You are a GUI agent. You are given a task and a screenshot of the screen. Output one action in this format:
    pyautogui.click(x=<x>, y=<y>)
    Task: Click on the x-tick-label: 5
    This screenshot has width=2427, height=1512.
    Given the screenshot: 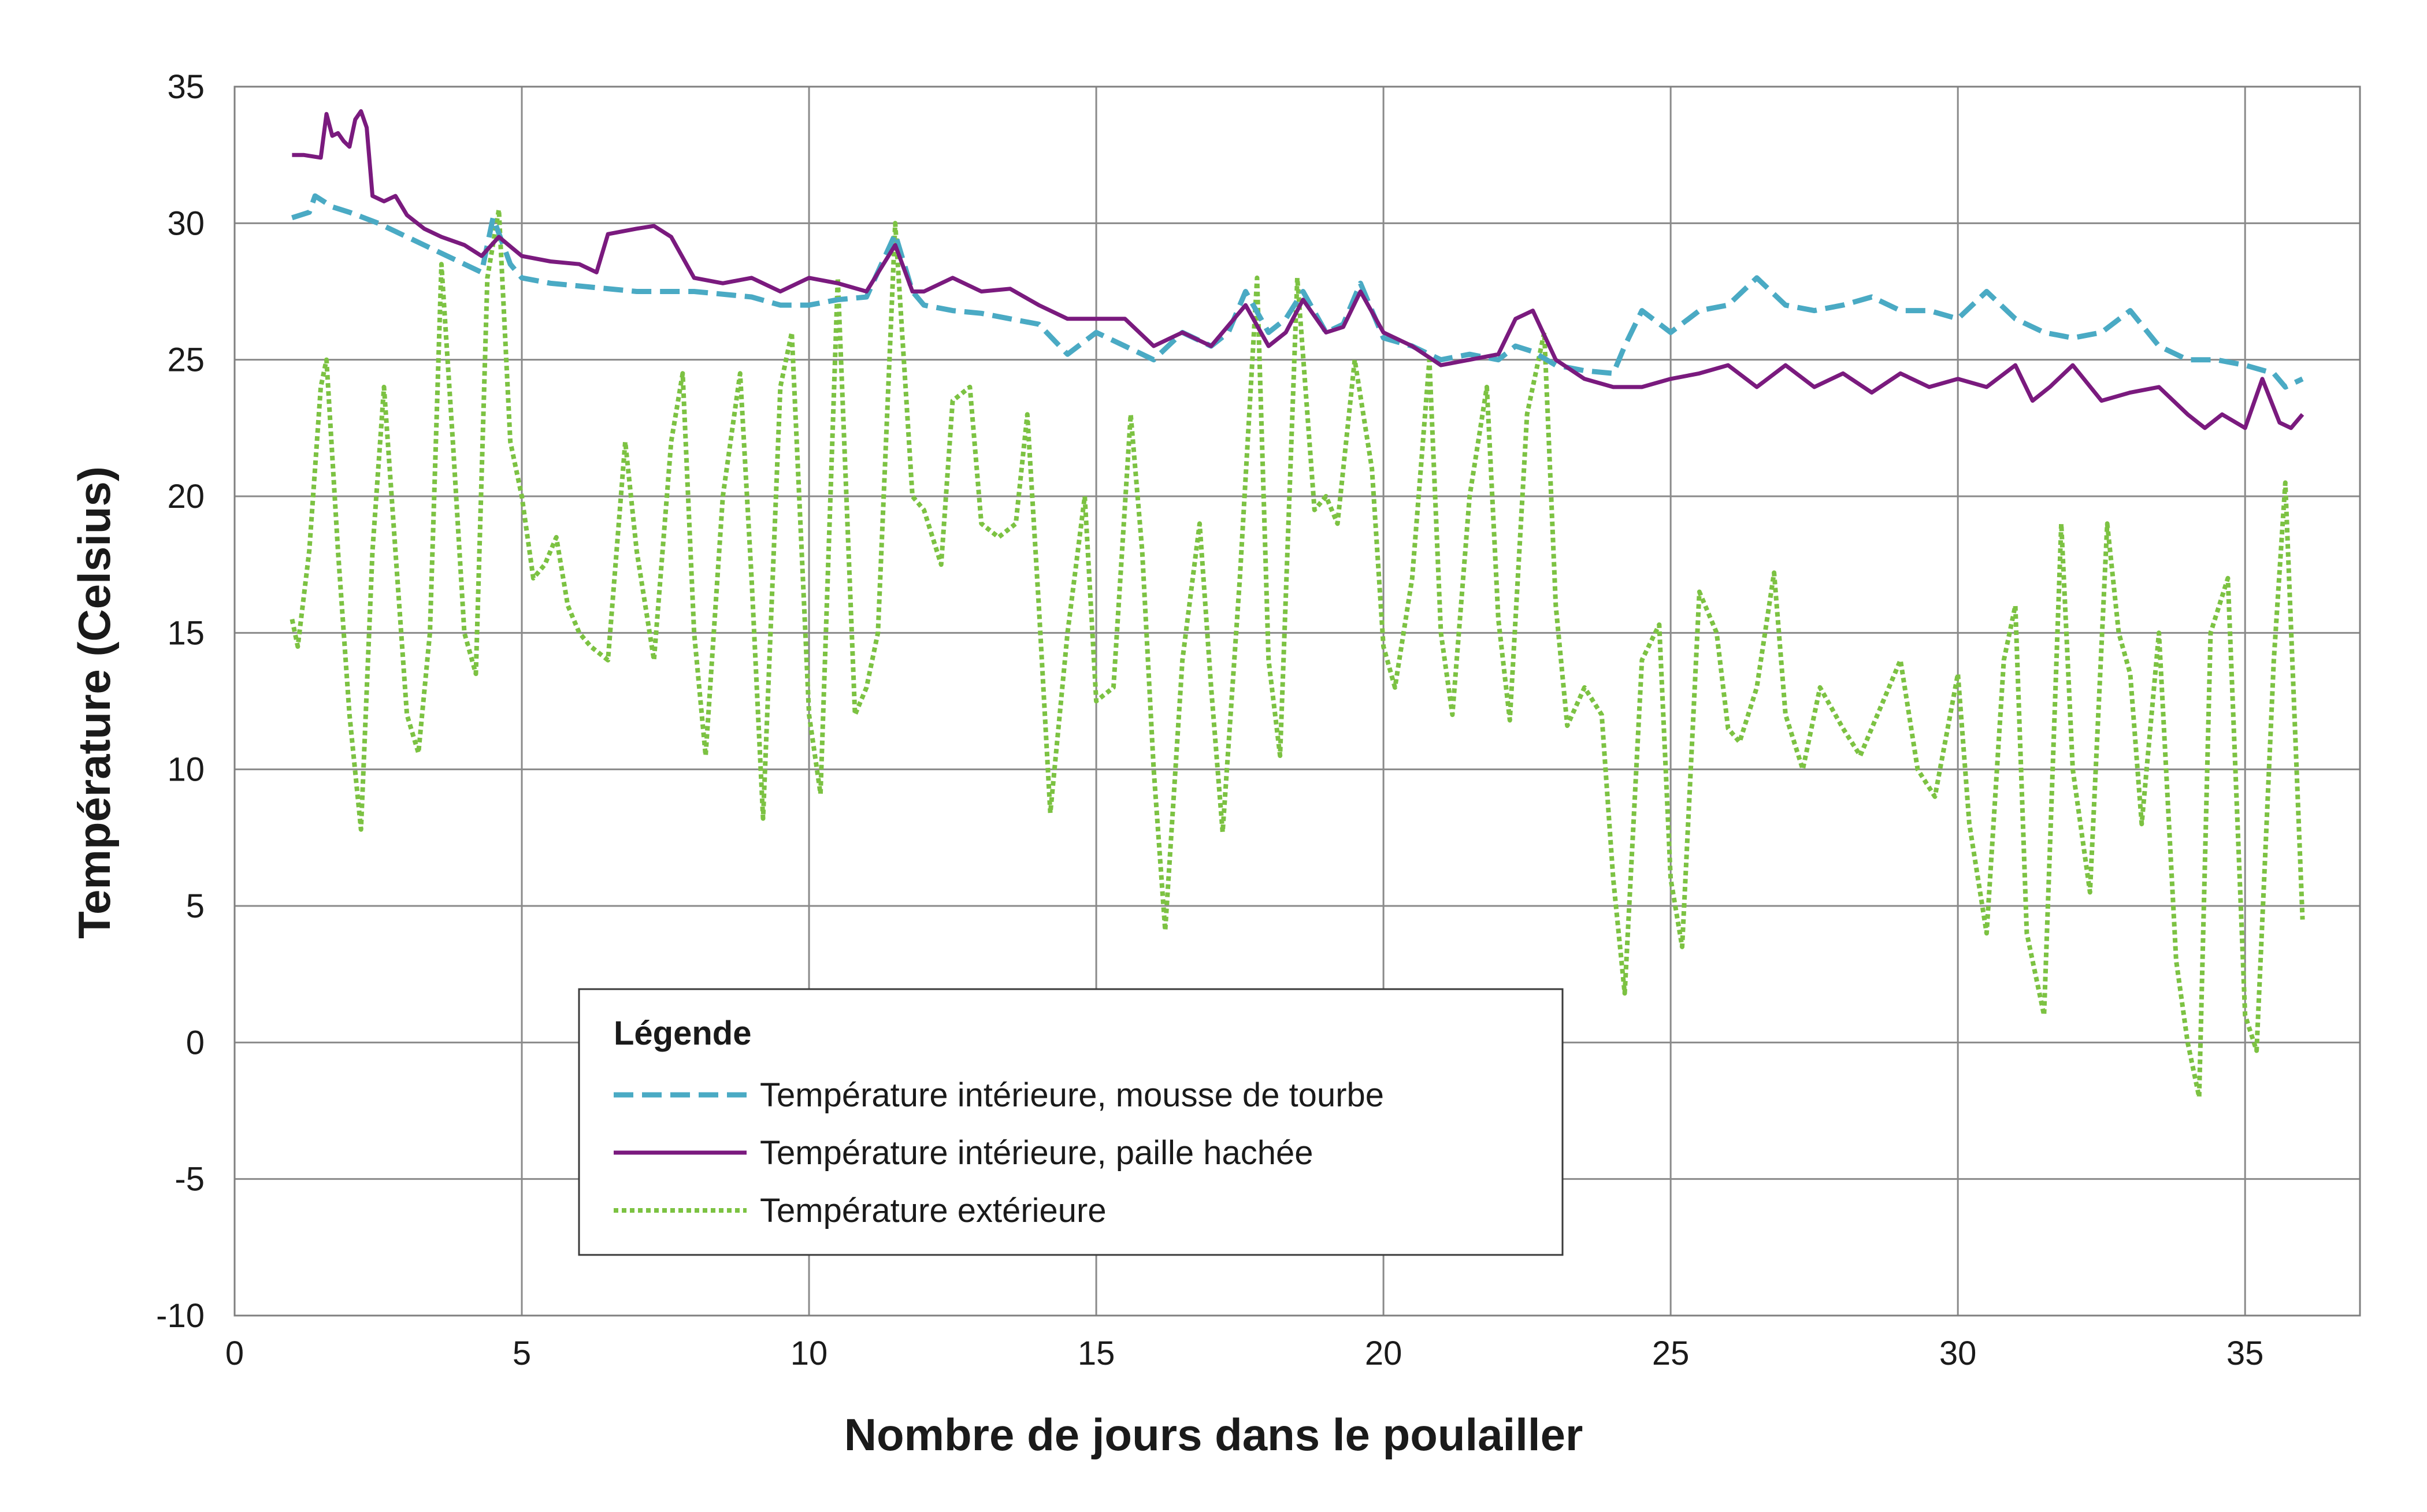 What is the action you would take?
    pyautogui.click(x=522, y=1353)
    